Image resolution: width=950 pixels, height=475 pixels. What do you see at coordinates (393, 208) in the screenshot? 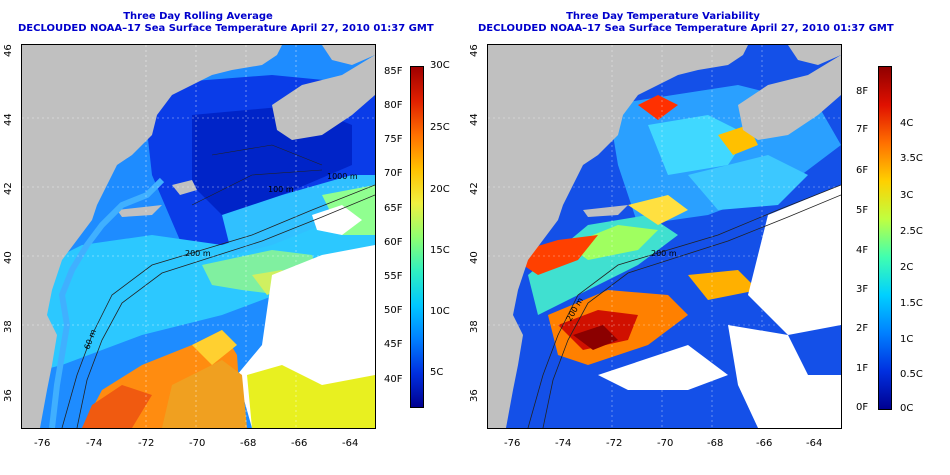
I see `colorbar-label-f: 65F` at bounding box center [393, 208].